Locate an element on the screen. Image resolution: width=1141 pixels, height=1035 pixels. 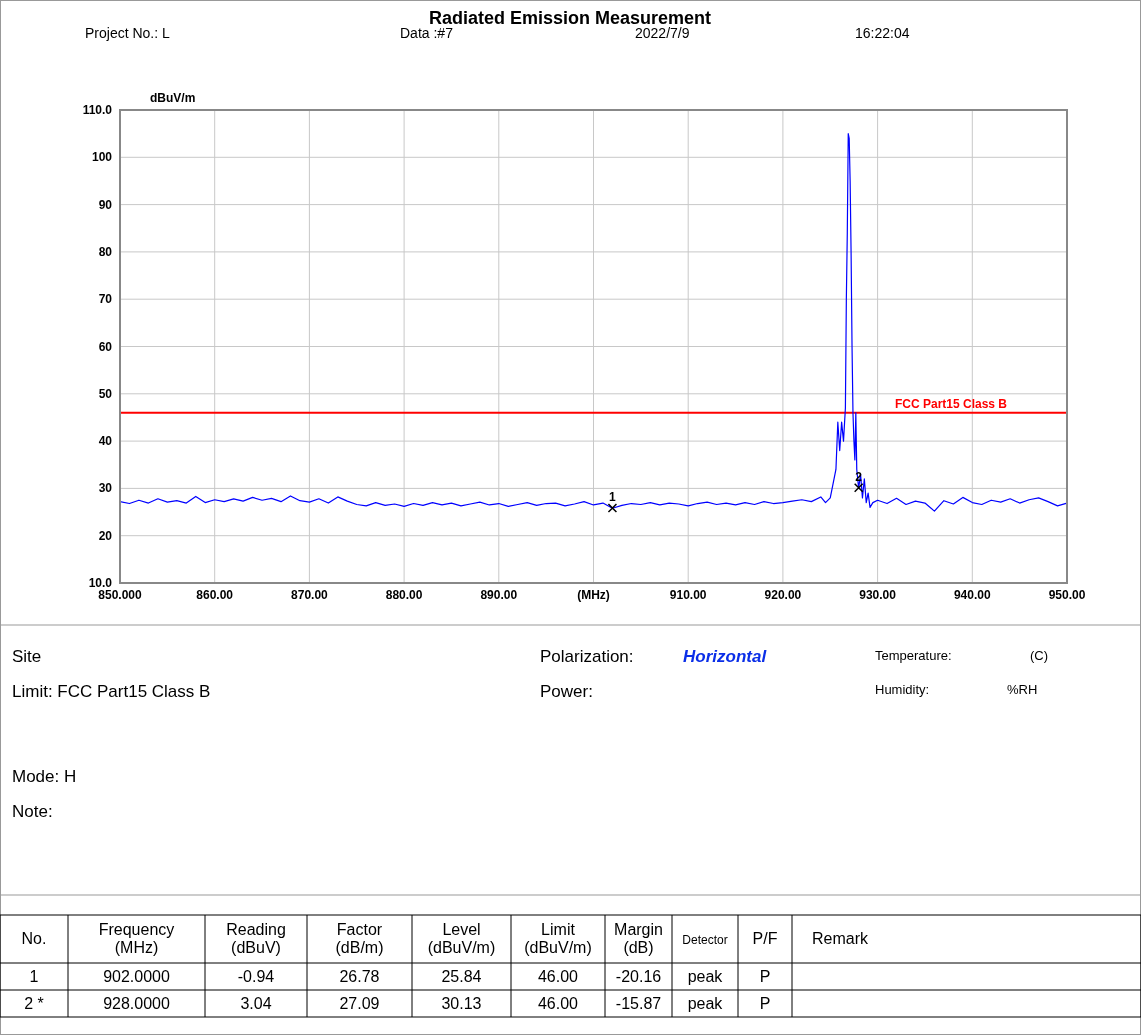
ref-line-label: FCC Part15 Class B is located at coordinates (951, 403).